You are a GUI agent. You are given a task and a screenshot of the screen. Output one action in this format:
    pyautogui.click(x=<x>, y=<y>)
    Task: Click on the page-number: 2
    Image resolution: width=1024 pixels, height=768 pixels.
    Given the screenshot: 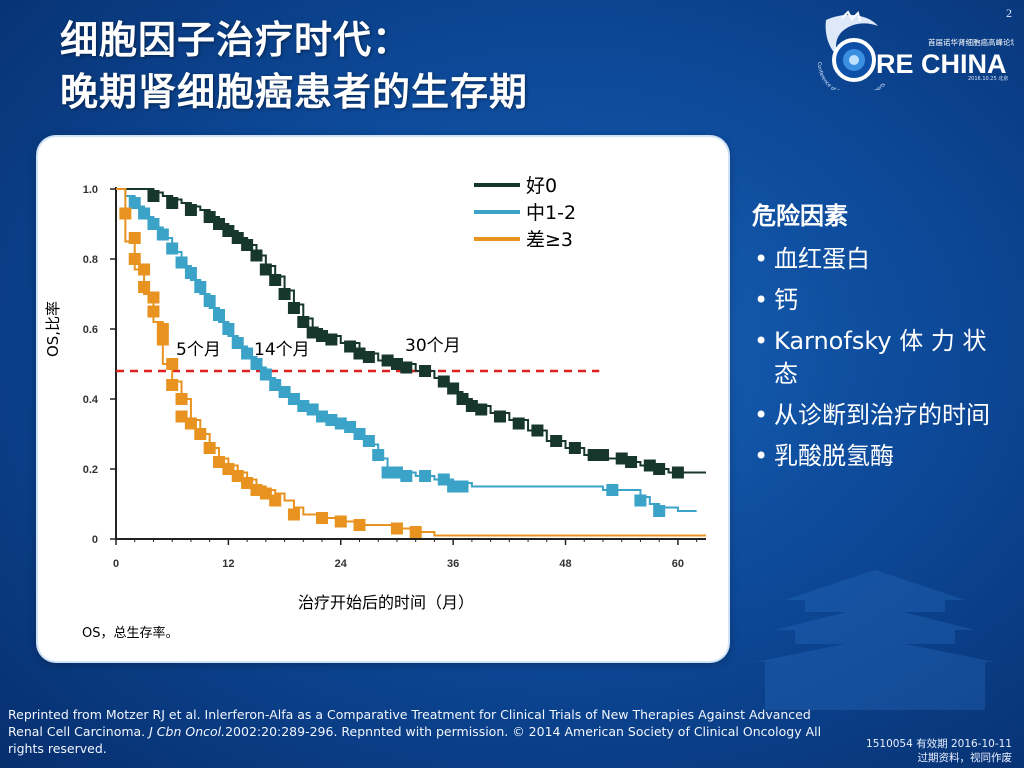 What is the action you would take?
    pyautogui.click(x=1009, y=13)
    